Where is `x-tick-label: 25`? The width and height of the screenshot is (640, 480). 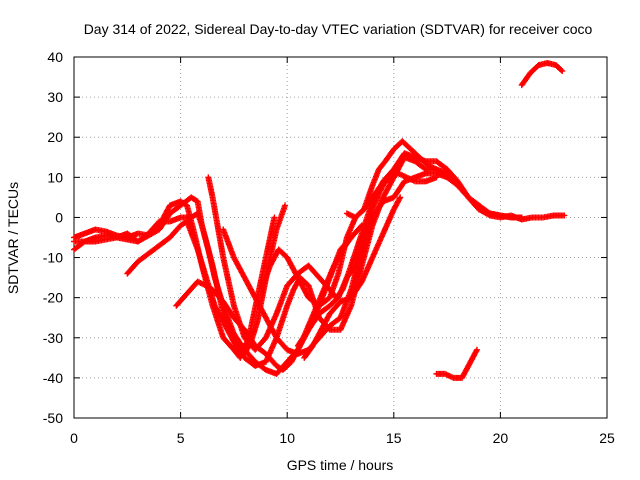
x-tick-label: 25 is located at coordinates (607, 438).